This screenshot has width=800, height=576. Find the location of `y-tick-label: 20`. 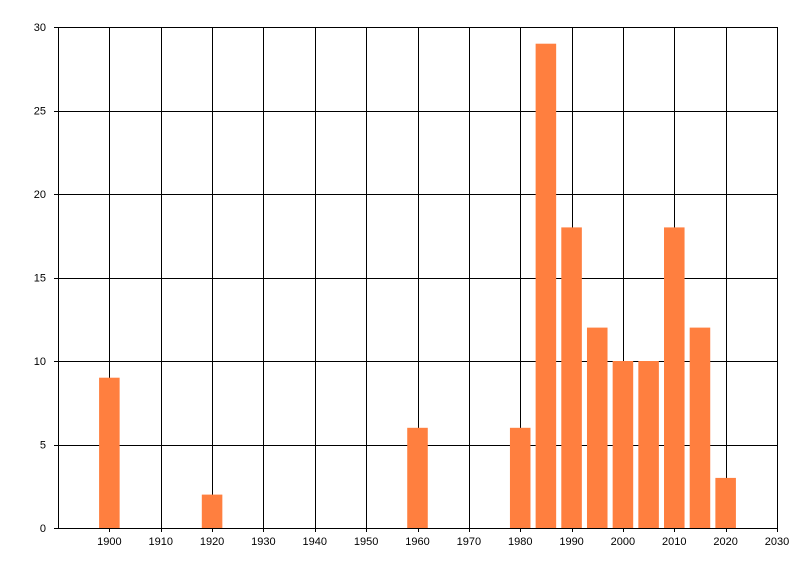

y-tick-label: 20 is located at coordinates (40, 195).